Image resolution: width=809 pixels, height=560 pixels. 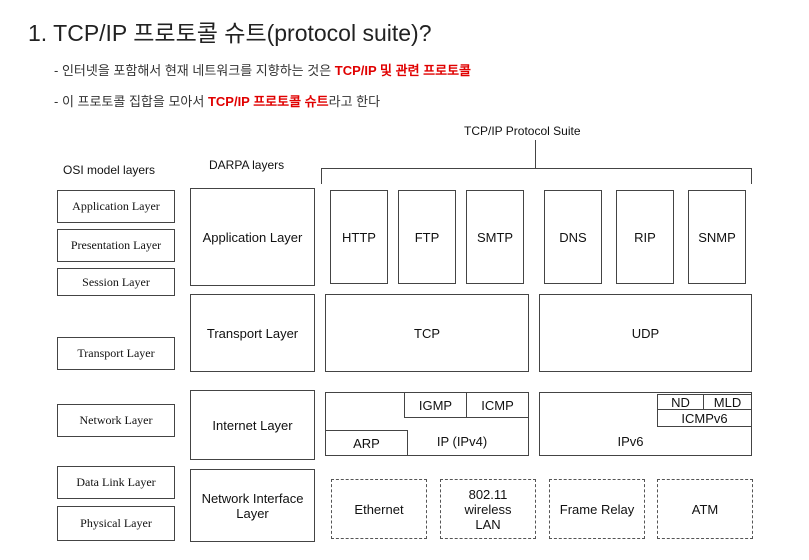 I want to click on rip-box: RIP, so click(x=645, y=237).